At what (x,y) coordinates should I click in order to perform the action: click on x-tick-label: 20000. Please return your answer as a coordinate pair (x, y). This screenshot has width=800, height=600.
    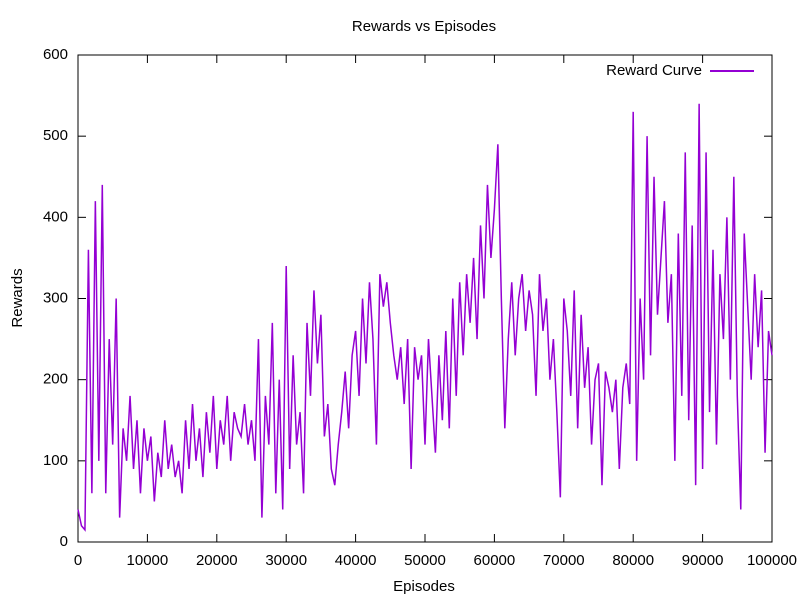
    Looking at the image, I should click on (217, 560).